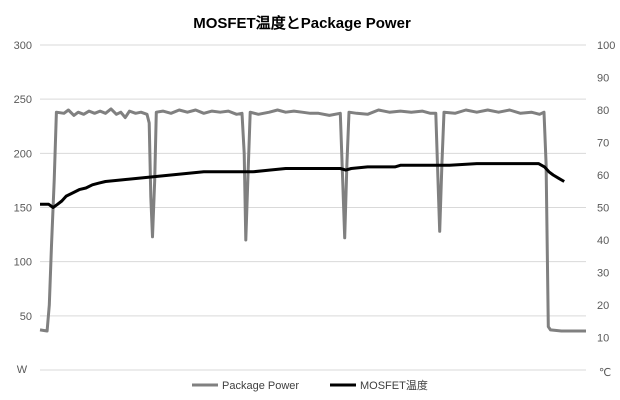 The image size is (620, 400). I want to click on right-axis-tick-label: 70, so click(603, 144).